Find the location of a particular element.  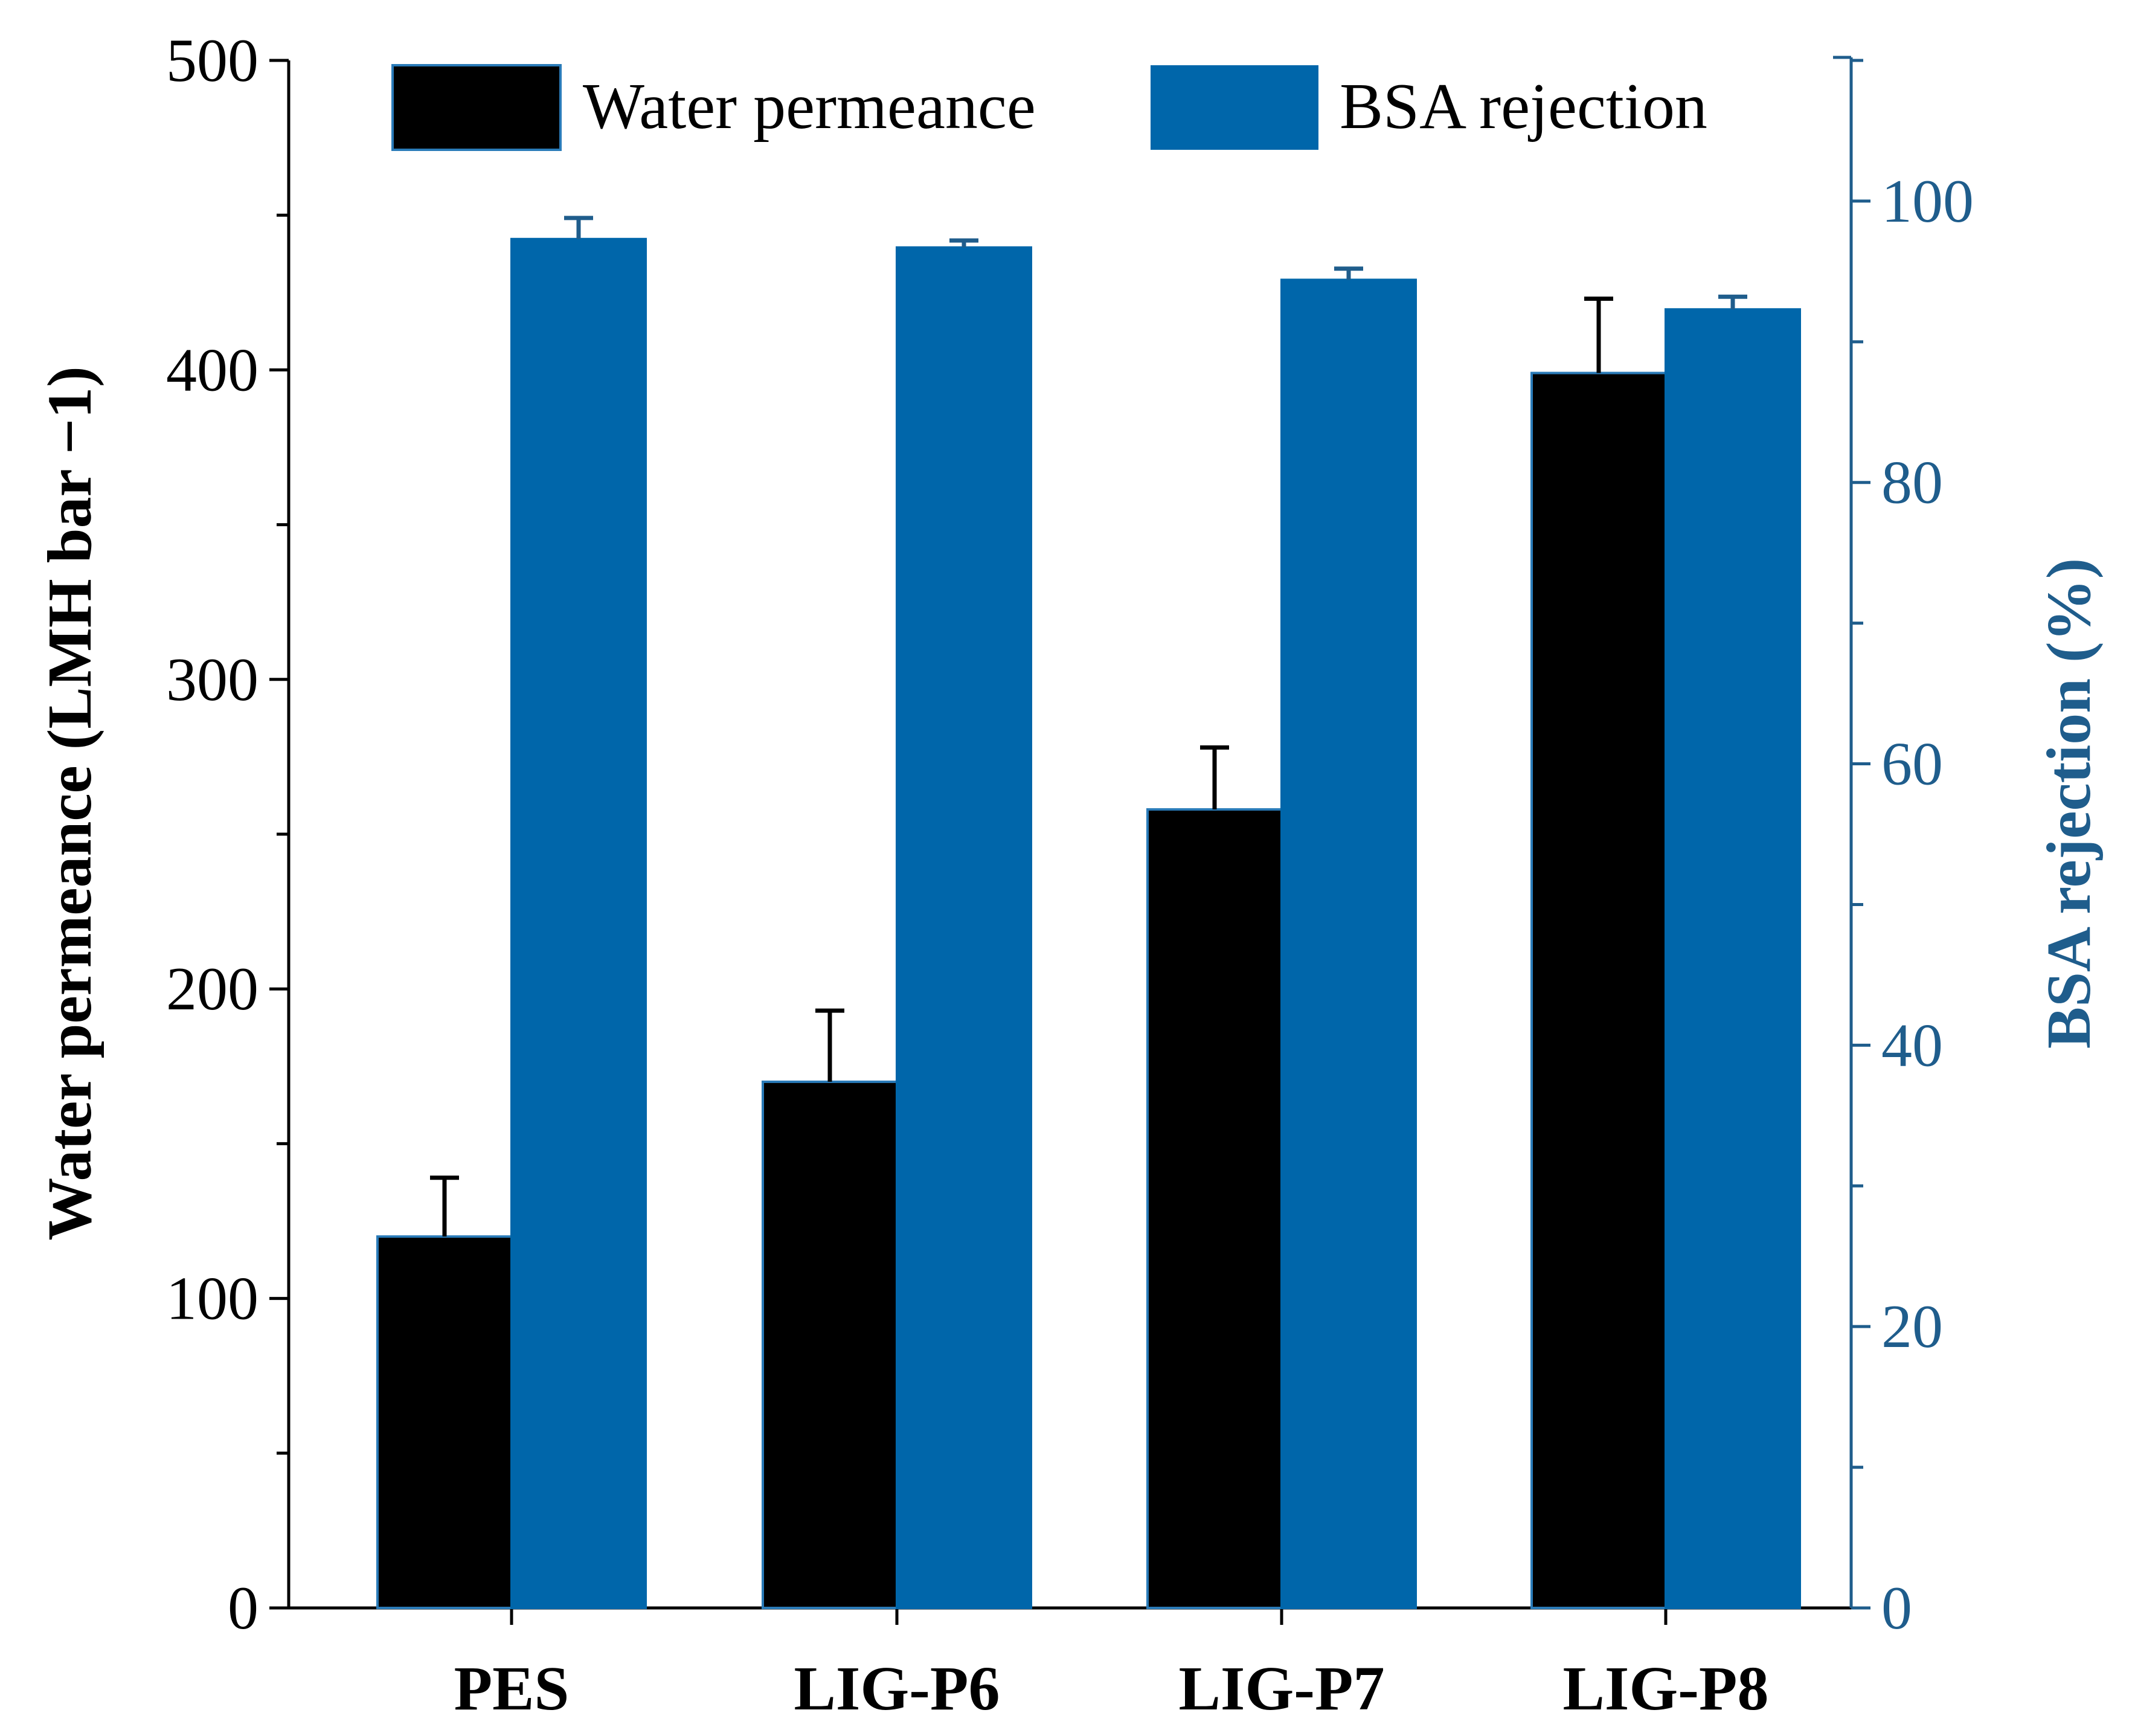

legend: Water permeance BSA rejection is located at coordinates (1049, 108).